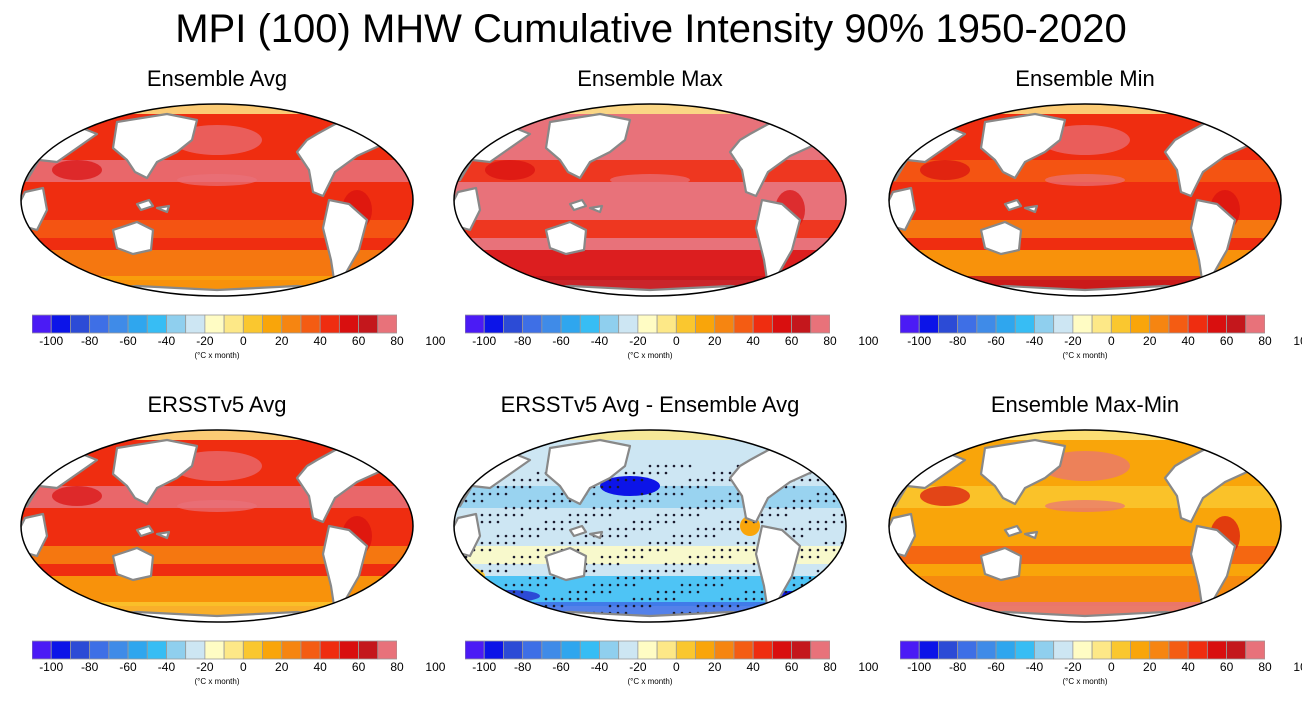  I want to click on intensity-patch, so click(650, 180).